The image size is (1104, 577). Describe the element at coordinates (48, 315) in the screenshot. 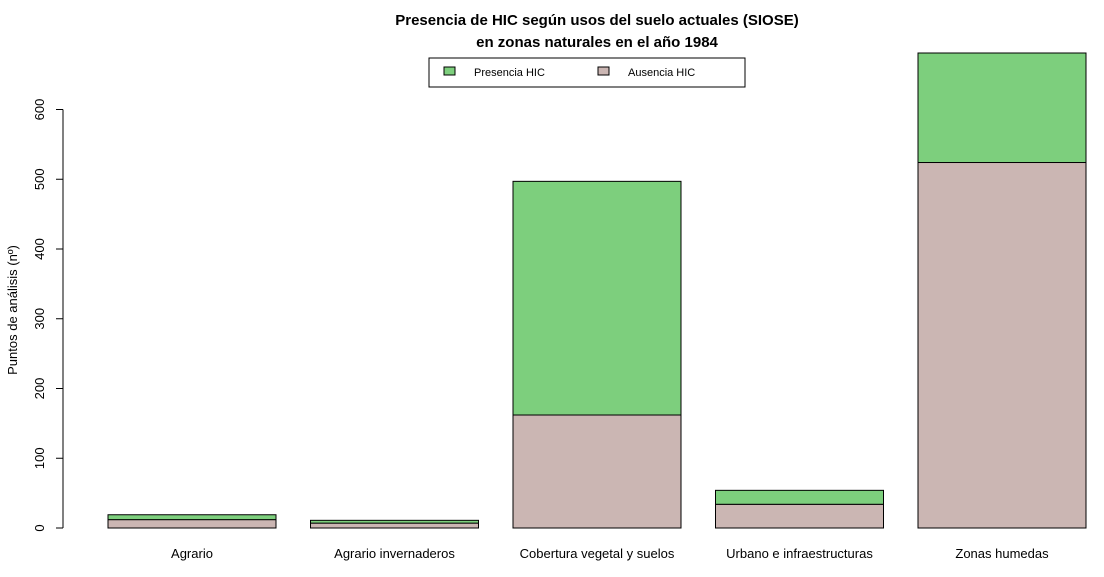

I see `y-axis: 0 100 200 300 400 500 600` at that location.